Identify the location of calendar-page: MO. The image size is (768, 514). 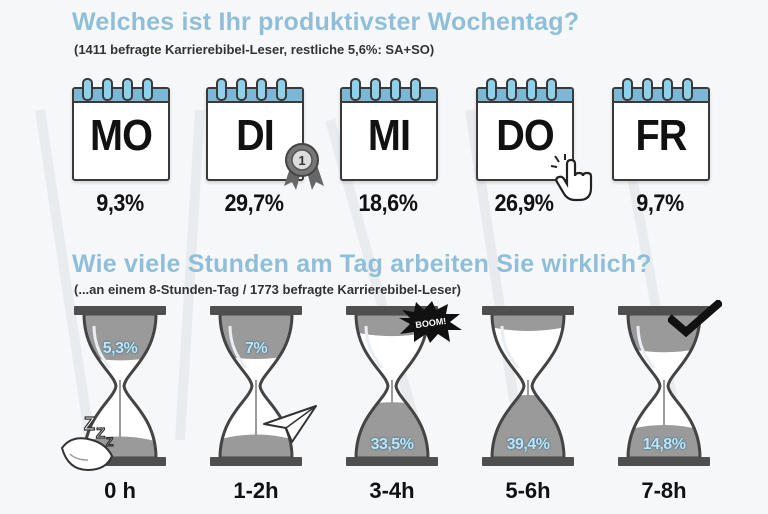
(121, 134).